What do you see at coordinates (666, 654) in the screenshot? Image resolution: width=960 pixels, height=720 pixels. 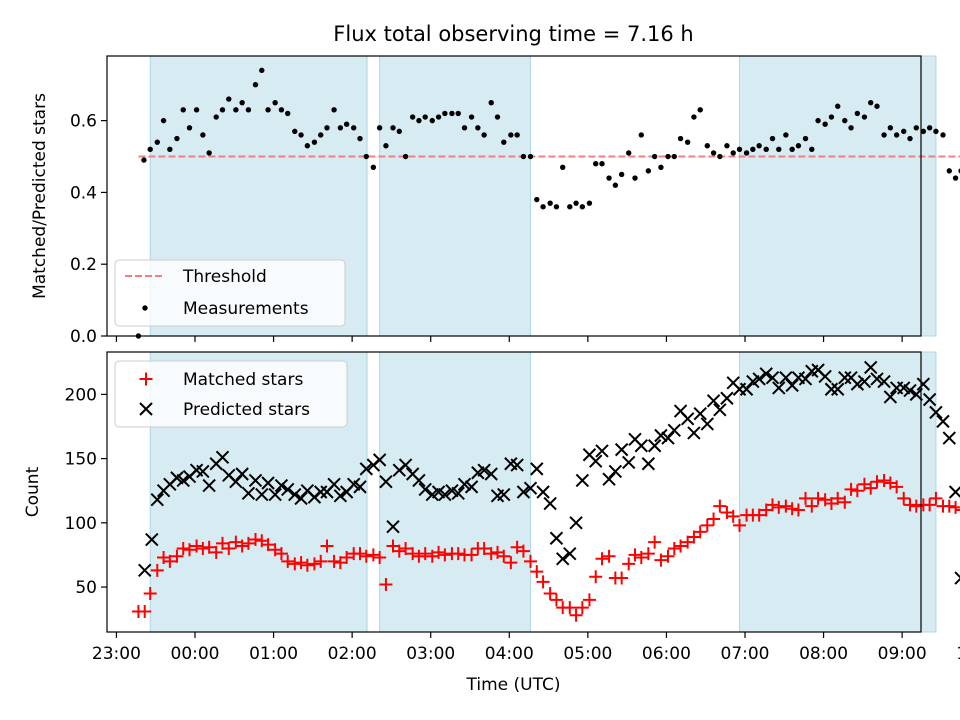 I see `x-tick-label-7: 06:00` at bounding box center [666, 654].